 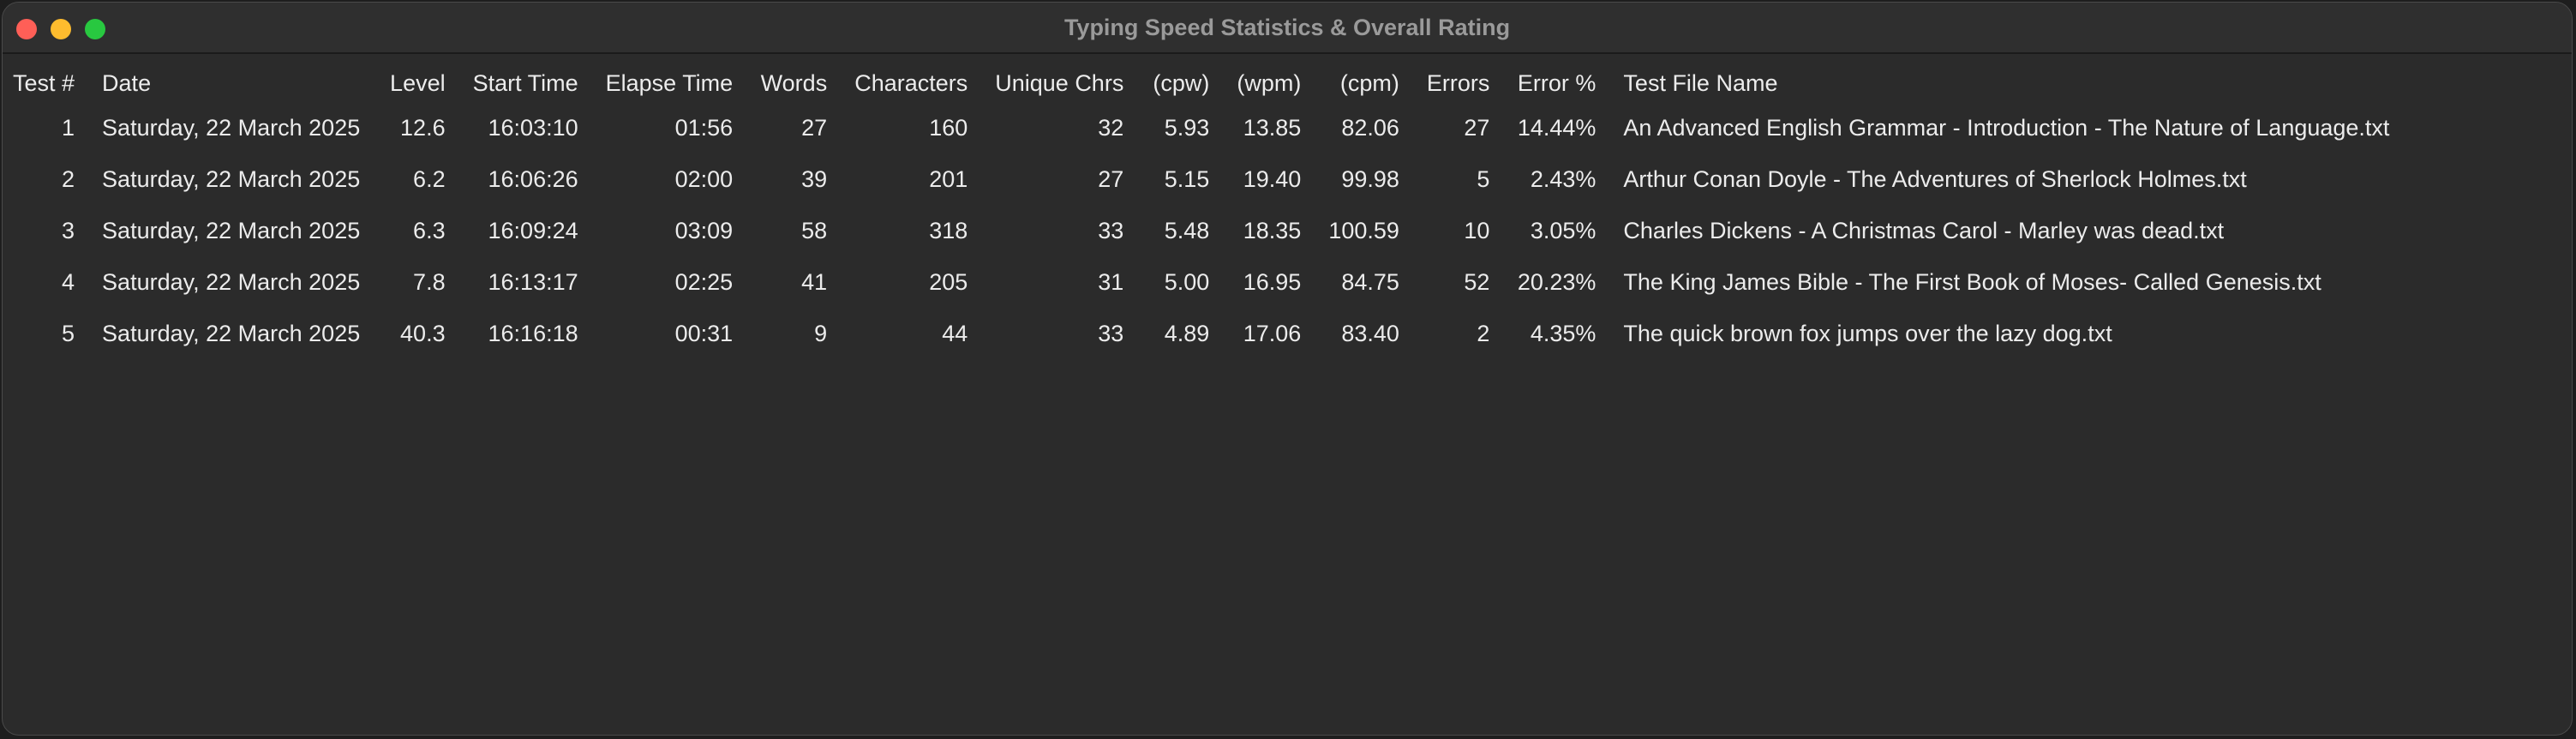 I want to click on cell-characters: 205, so click(x=948, y=281).